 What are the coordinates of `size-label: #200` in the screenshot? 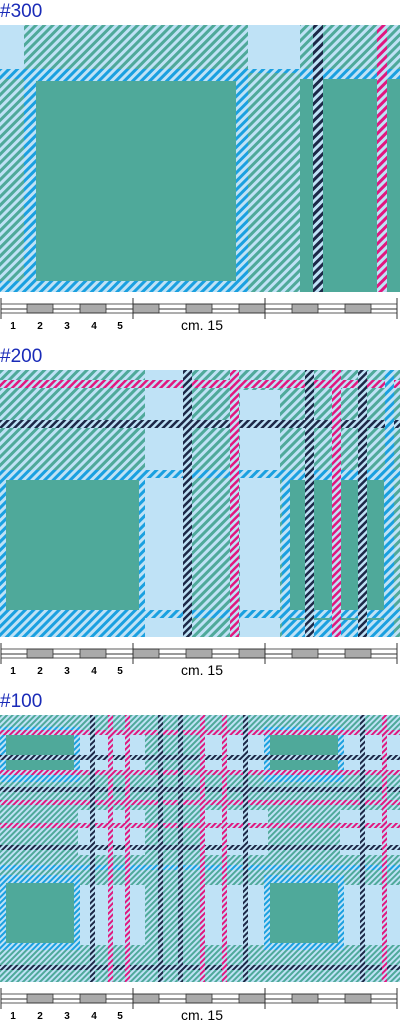 It's located at (21, 356).